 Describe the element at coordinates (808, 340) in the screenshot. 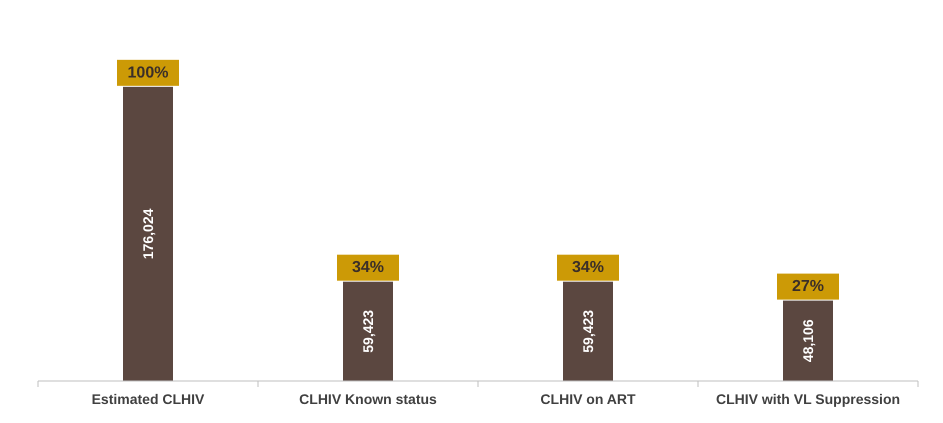

I see `data-label: 48,106` at that location.